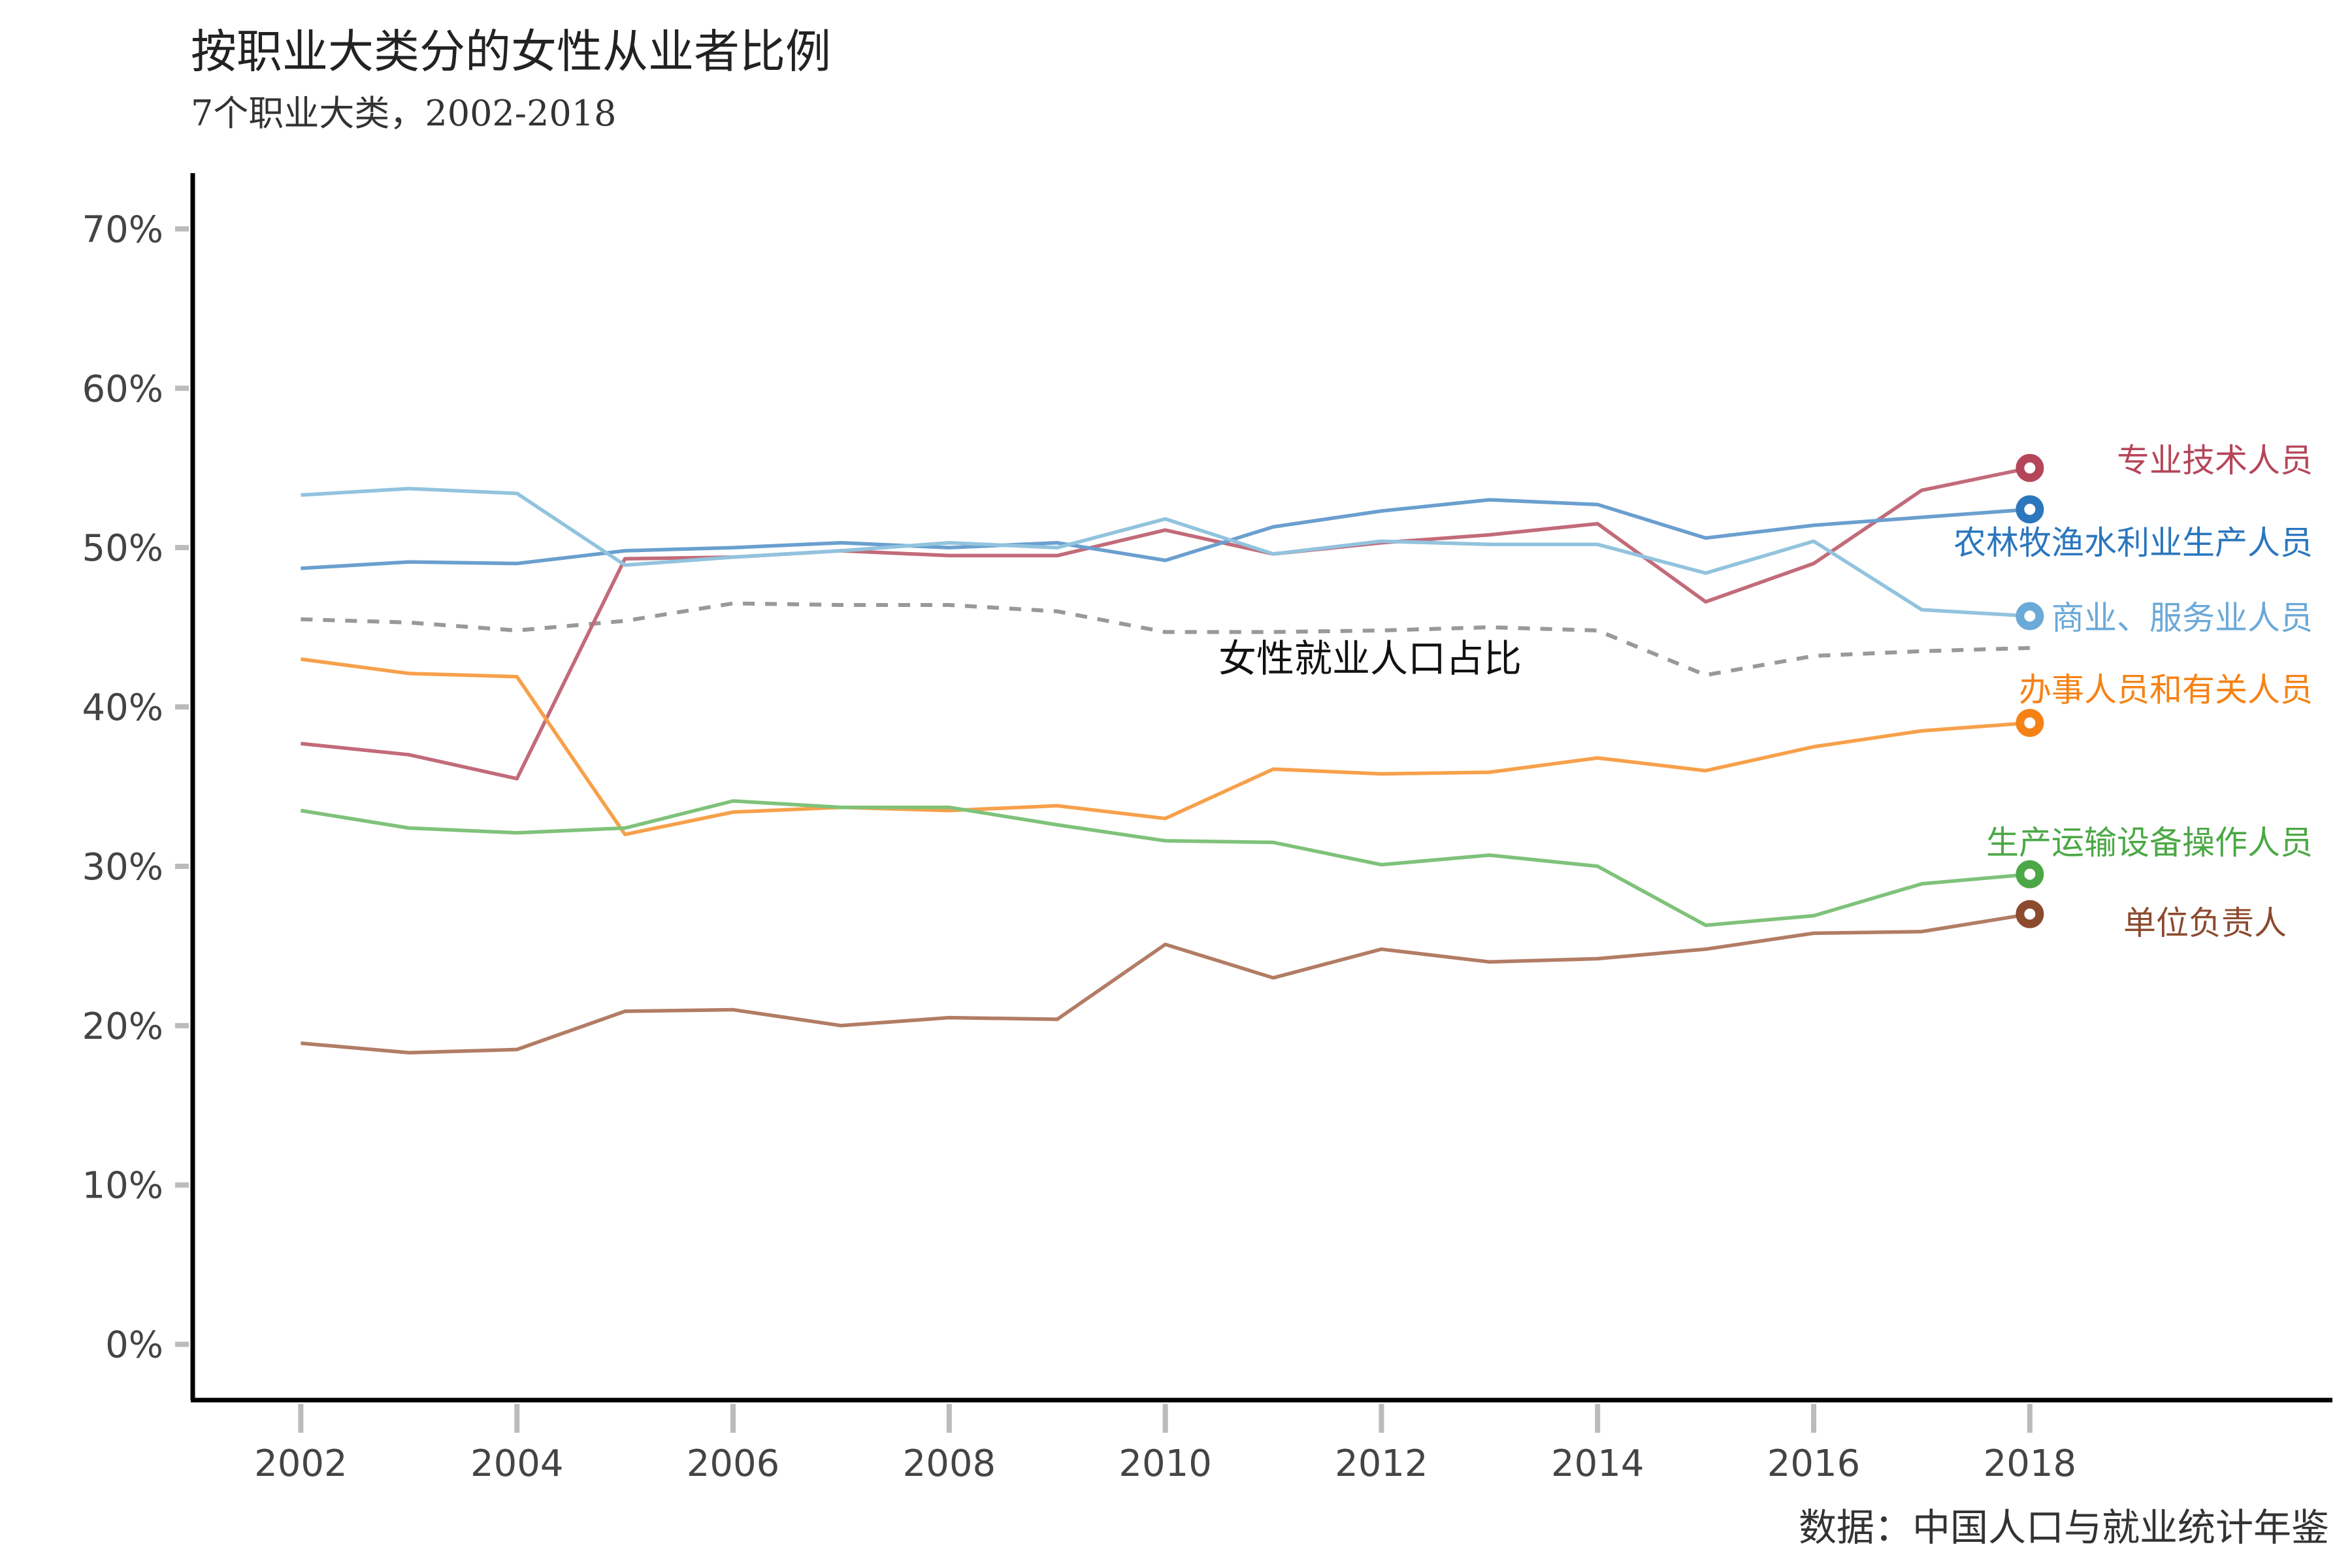 This screenshot has height=1568, width=2352. Describe the element at coordinates (138, 786) in the screenshot. I see `y-axis: 0% 10% 20% 30% 40% 50% 60% 70%` at that location.